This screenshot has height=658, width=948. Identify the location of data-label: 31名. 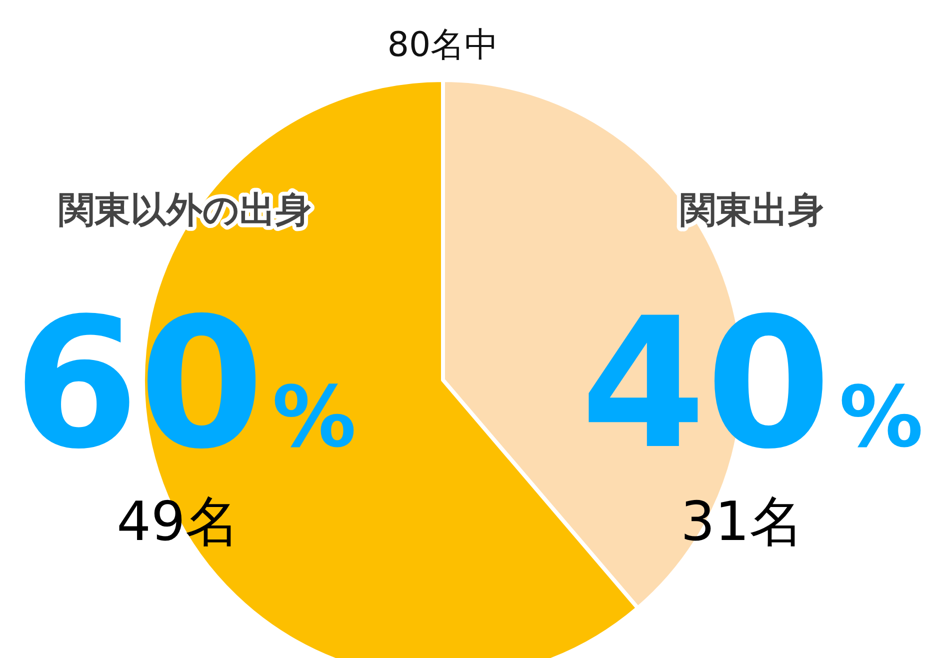
(742, 521).